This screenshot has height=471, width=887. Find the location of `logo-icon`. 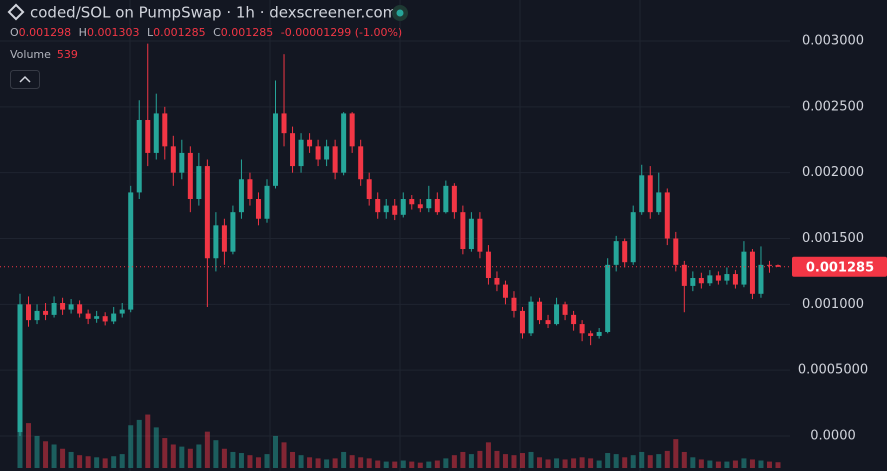

logo-icon is located at coordinates (16, 12).